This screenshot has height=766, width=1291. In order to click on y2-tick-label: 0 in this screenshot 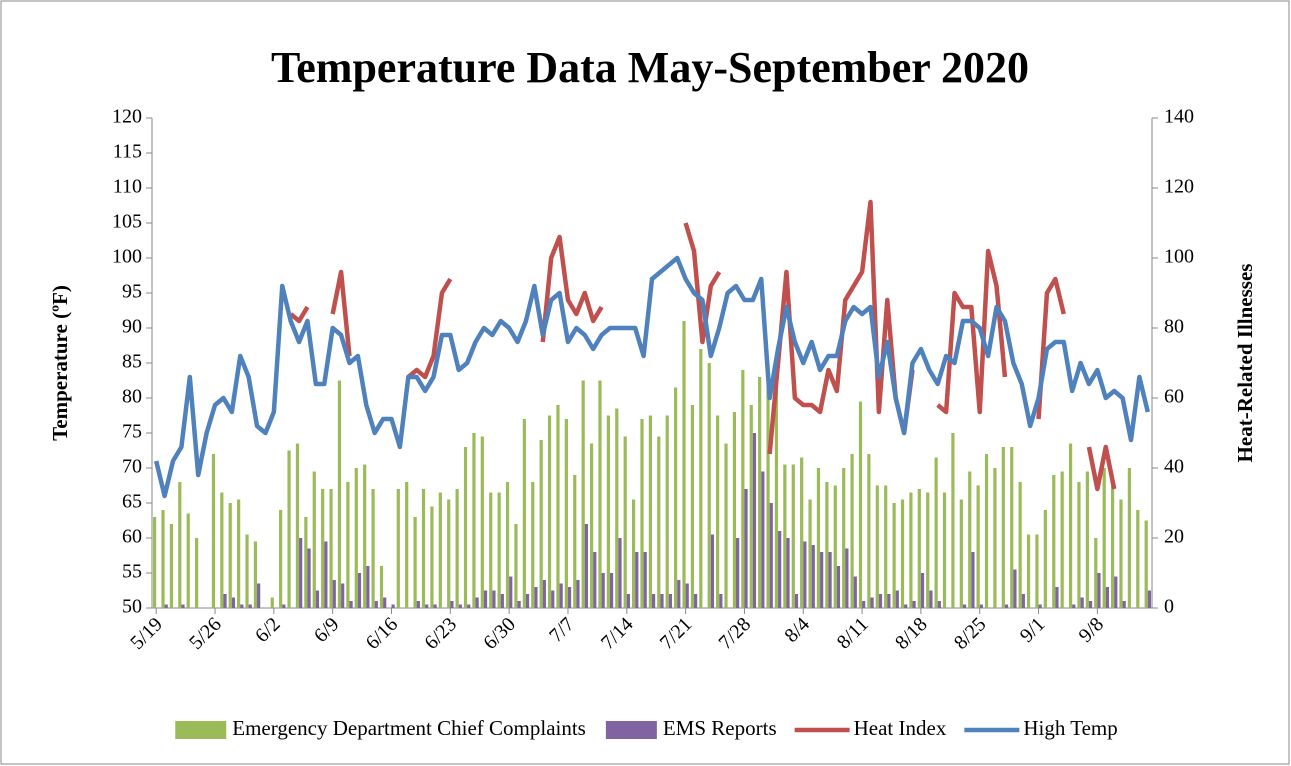, I will do `click(1169, 607)`.